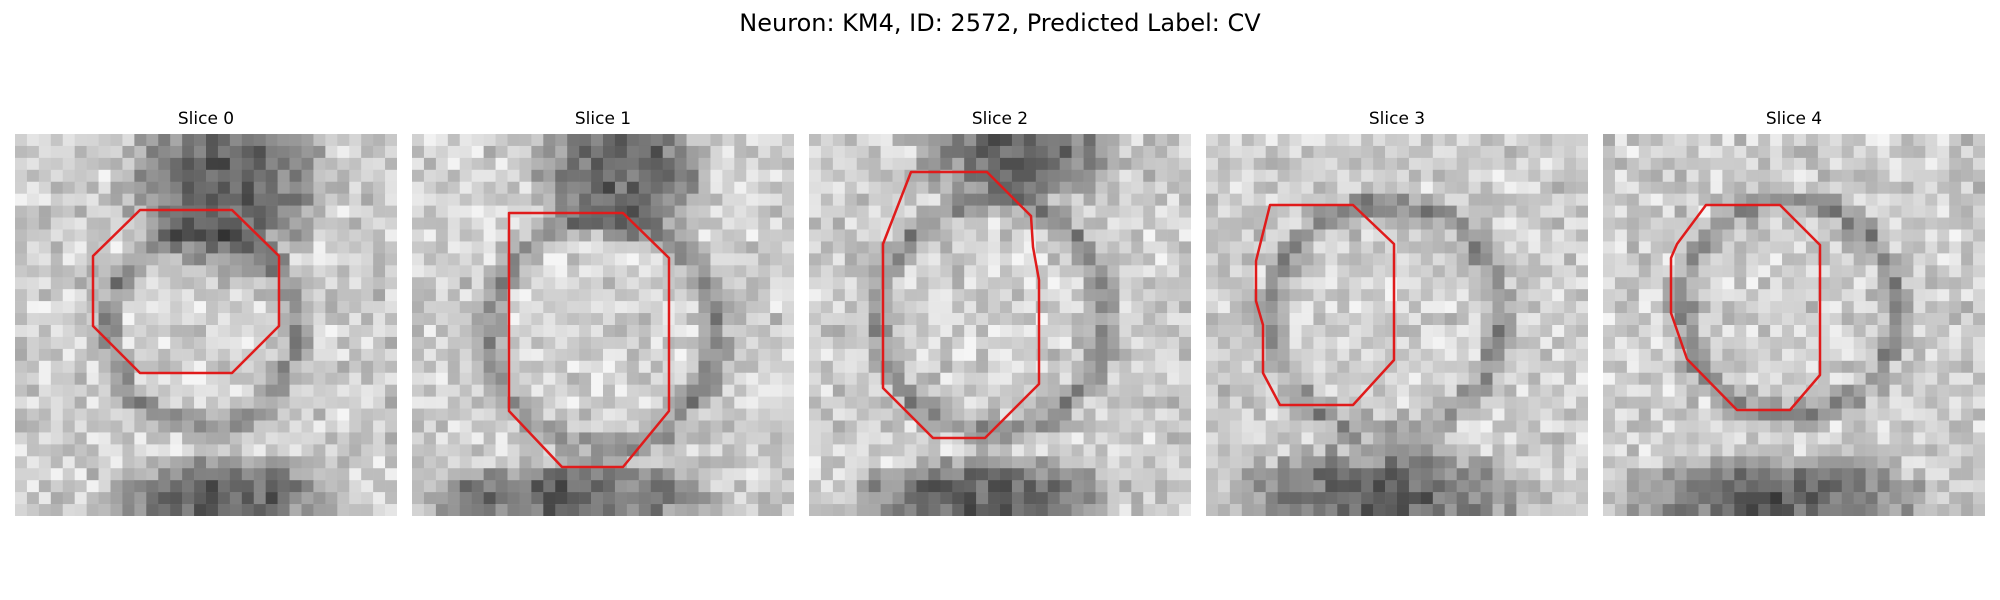 This screenshot has width=2000, height=600. I want to click on slice-panel-4: Slice 4, so click(1794, 312).